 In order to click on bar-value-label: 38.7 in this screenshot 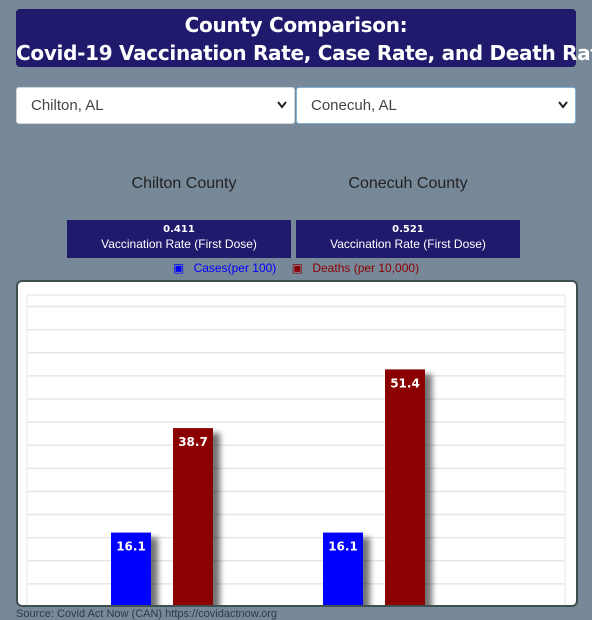, I will do `click(193, 442)`.